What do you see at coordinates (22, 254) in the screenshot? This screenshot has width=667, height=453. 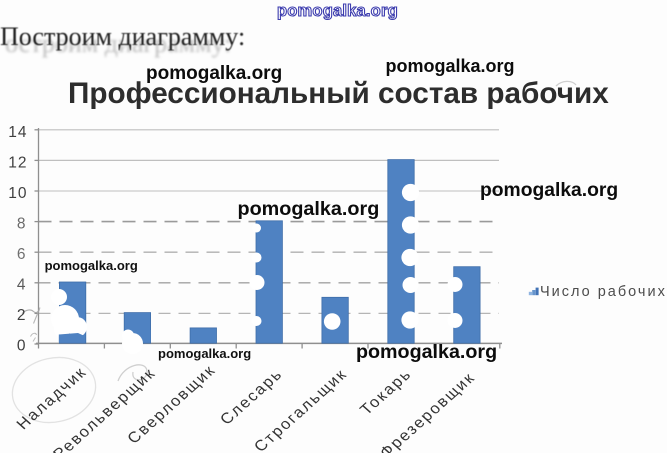 I see `svg-text: 6` at bounding box center [22, 254].